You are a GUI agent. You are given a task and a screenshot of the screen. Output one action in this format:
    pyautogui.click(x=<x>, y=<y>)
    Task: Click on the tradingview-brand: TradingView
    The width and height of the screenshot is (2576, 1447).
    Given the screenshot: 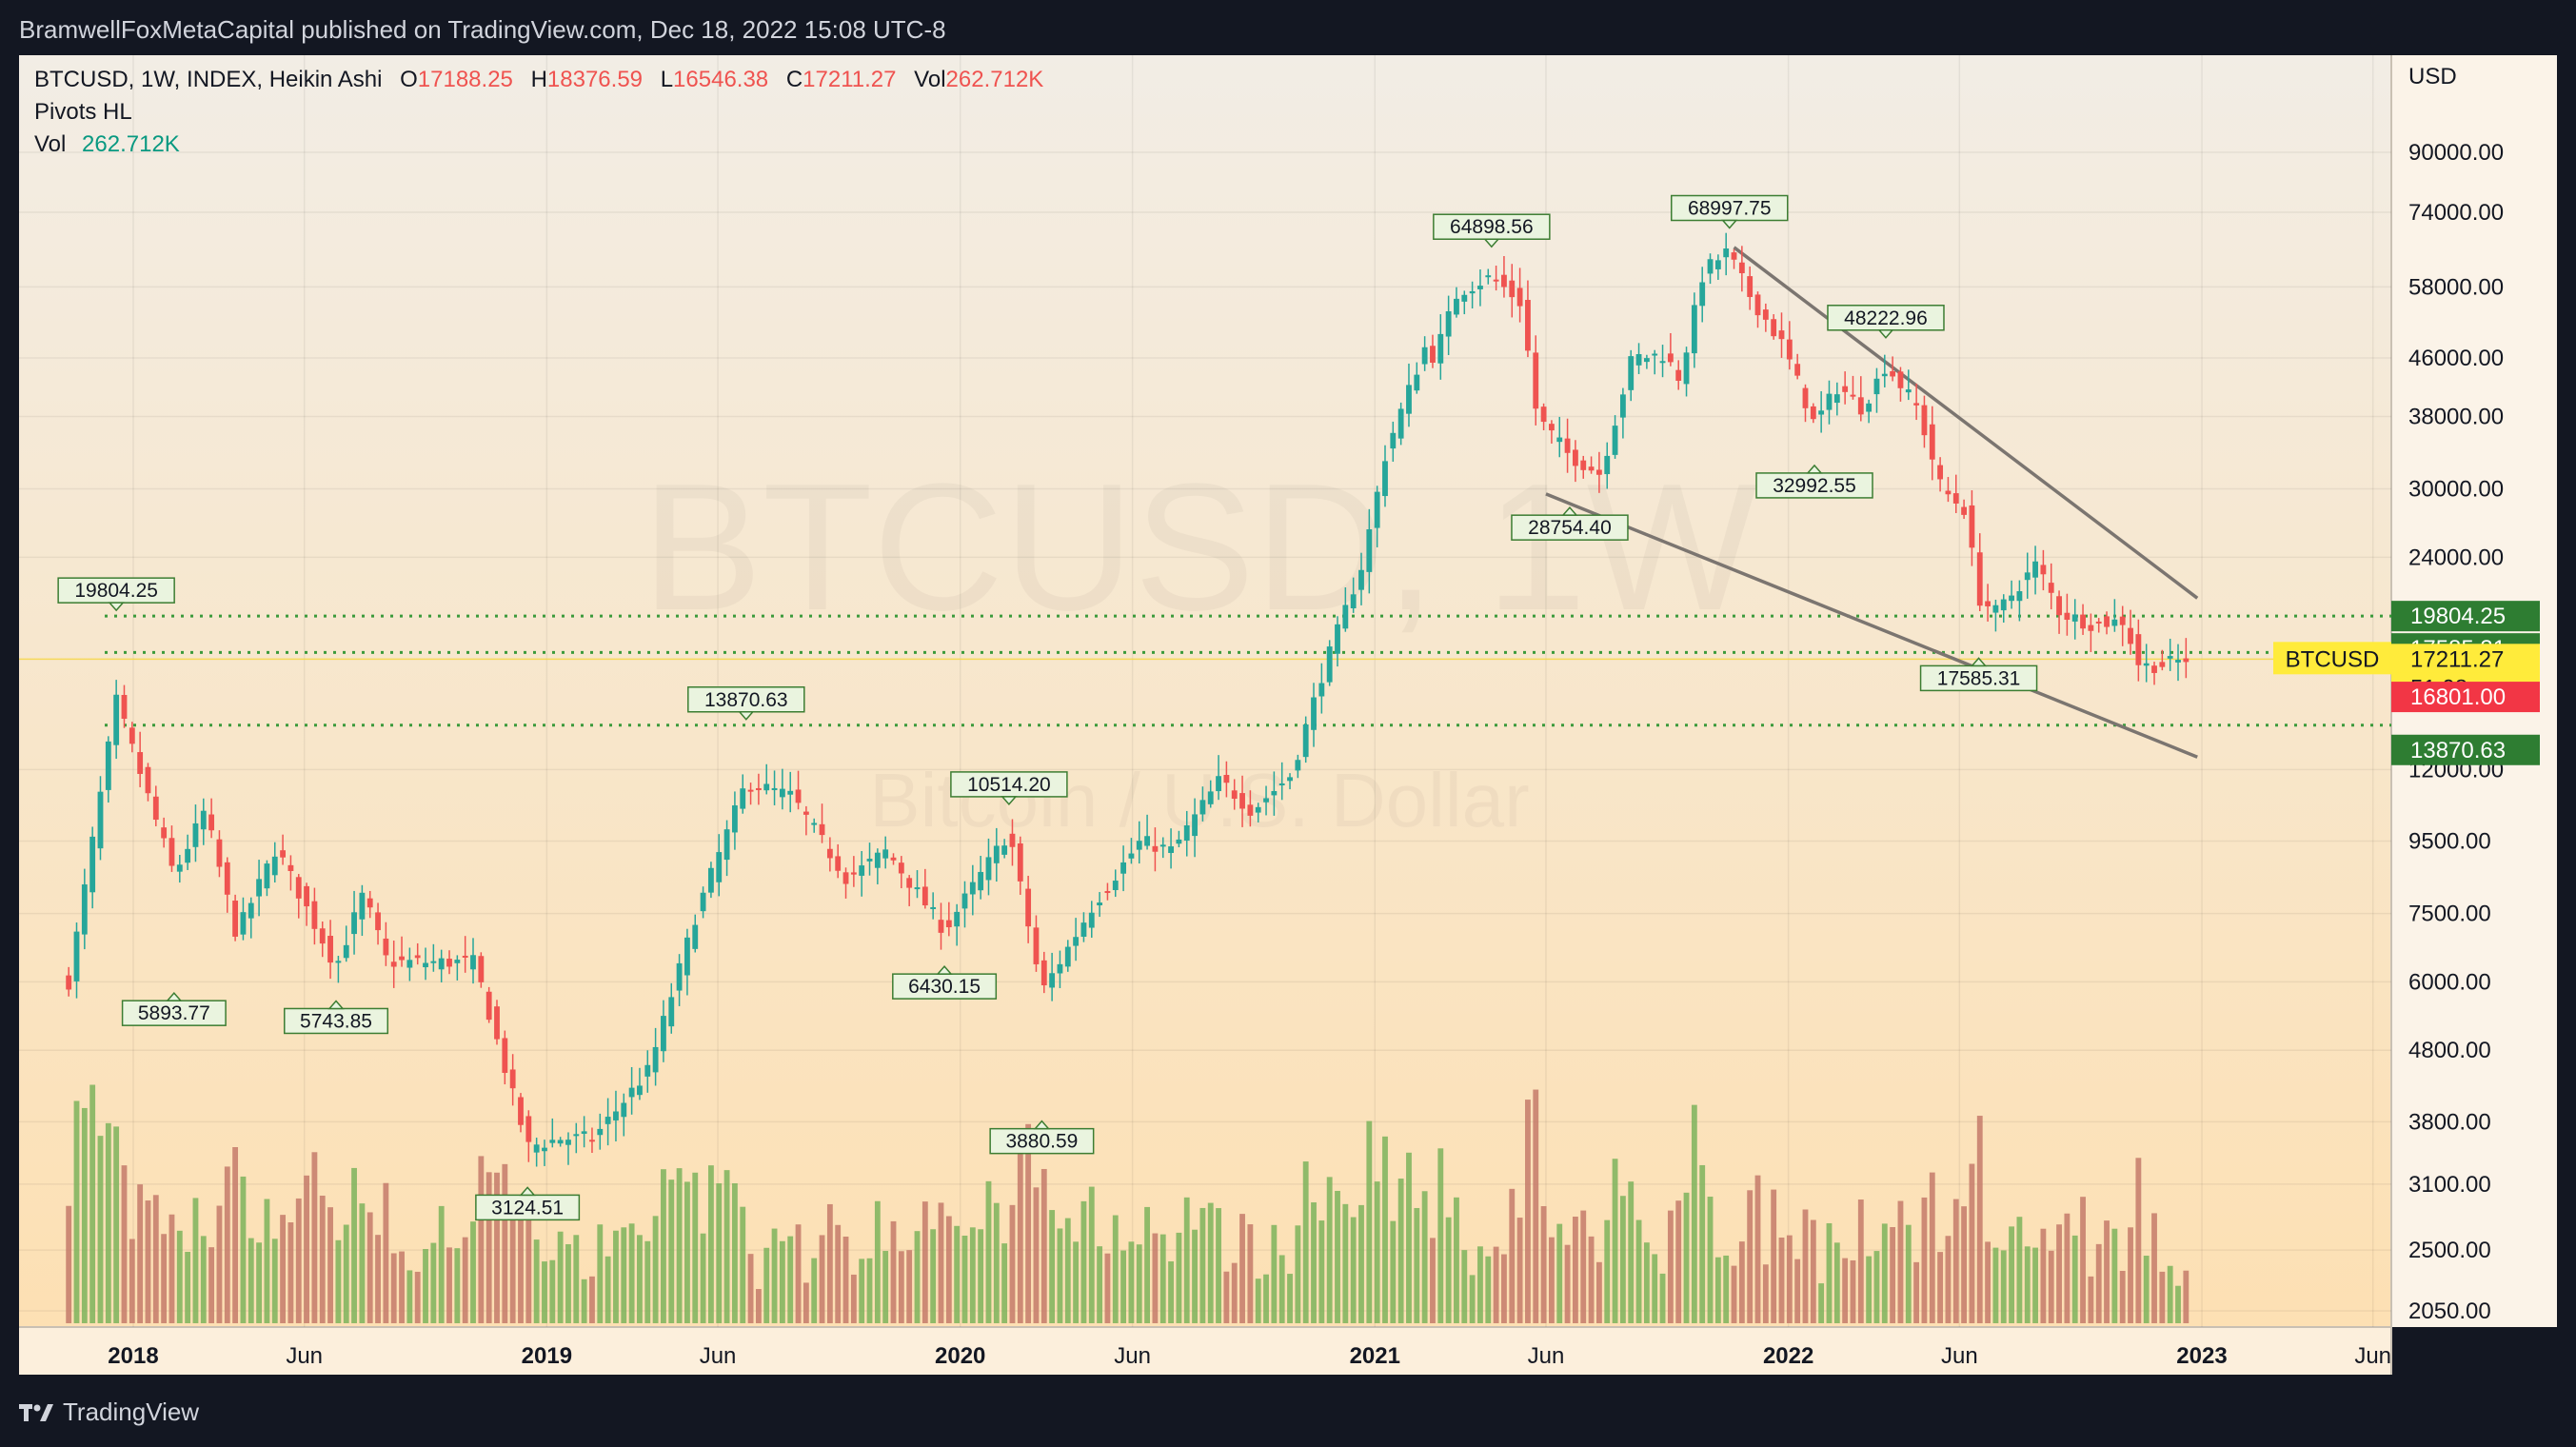 What is the action you would take?
    pyautogui.click(x=131, y=1411)
    